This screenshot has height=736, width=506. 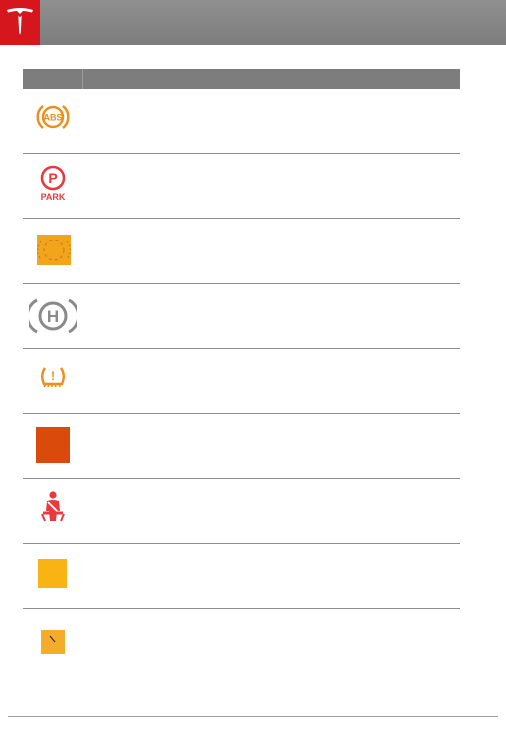 What do you see at coordinates (241, 79) in the screenshot?
I see `table-header` at bounding box center [241, 79].